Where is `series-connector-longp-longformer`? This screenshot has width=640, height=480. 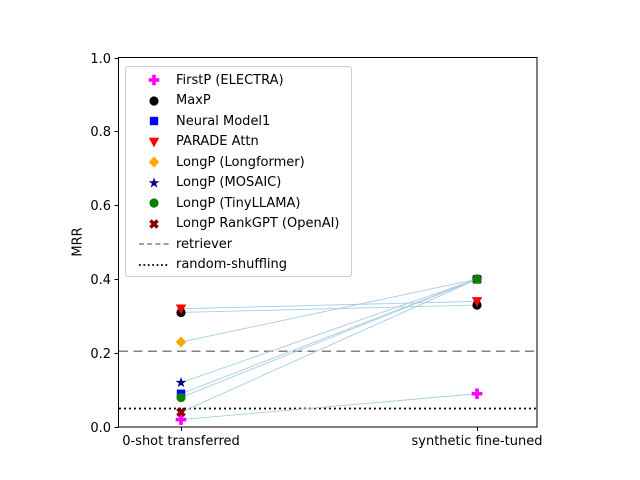 series-connector-longp-longformer is located at coordinates (329, 310).